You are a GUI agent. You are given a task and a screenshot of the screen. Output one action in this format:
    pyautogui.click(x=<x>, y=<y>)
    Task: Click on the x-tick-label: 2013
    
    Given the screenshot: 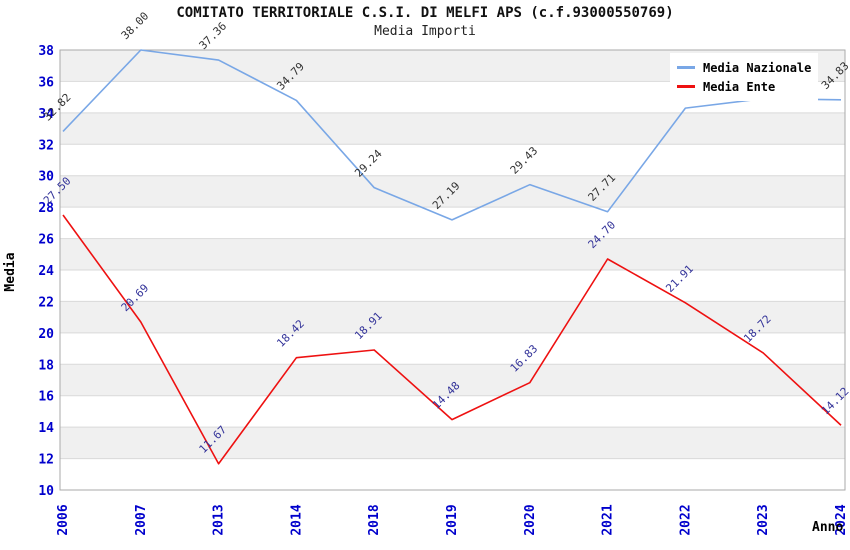 What is the action you would take?
    pyautogui.click(x=219, y=519)
    